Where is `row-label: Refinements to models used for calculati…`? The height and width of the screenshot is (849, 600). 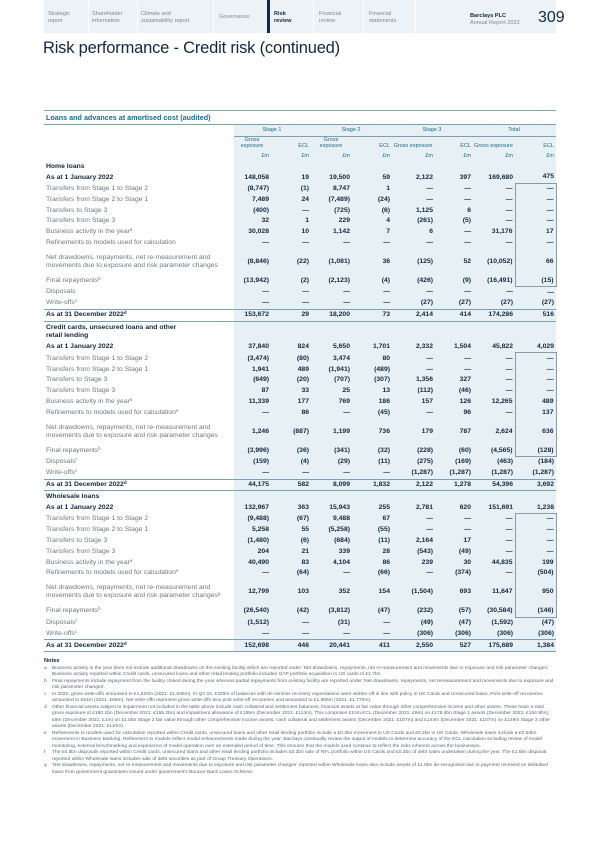 row-label: Refinements to models used for calculati… is located at coordinates (139, 573).